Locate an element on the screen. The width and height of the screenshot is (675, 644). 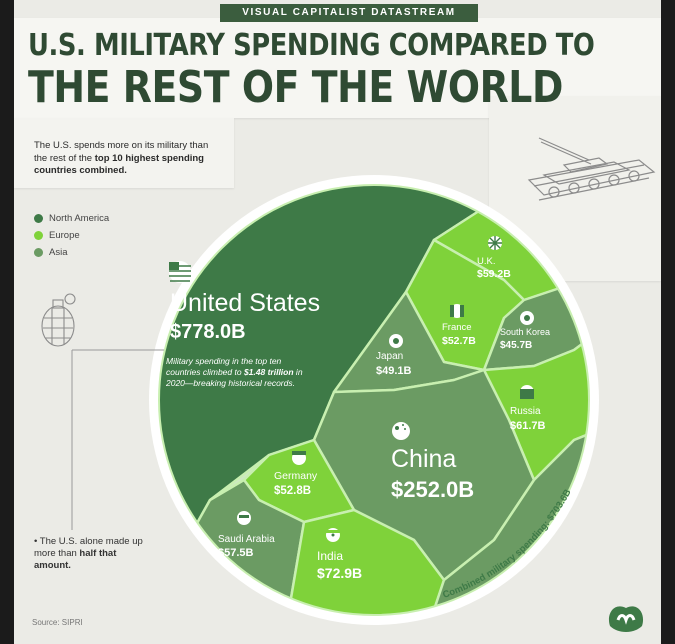
russia-flag-icon is located at coordinates (527, 392).